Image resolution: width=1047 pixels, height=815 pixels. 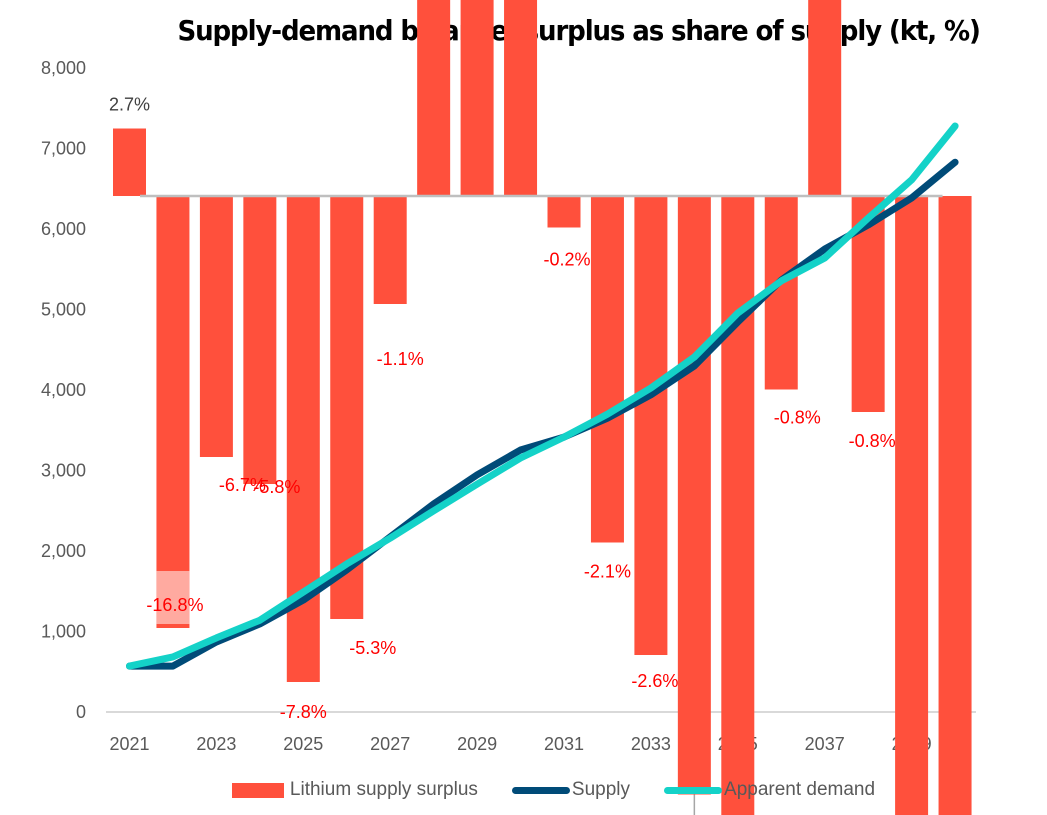 I want to click on y-tick-label: 4,000, so click(x=63, y=390).